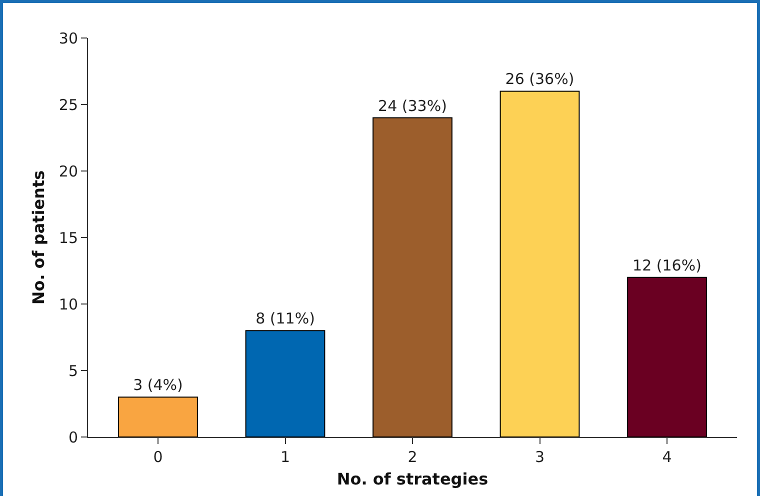 Image resolution: width=760 pixels, height=496 pixels. I want to click on x-tick-label: 1, so click(285, 457).